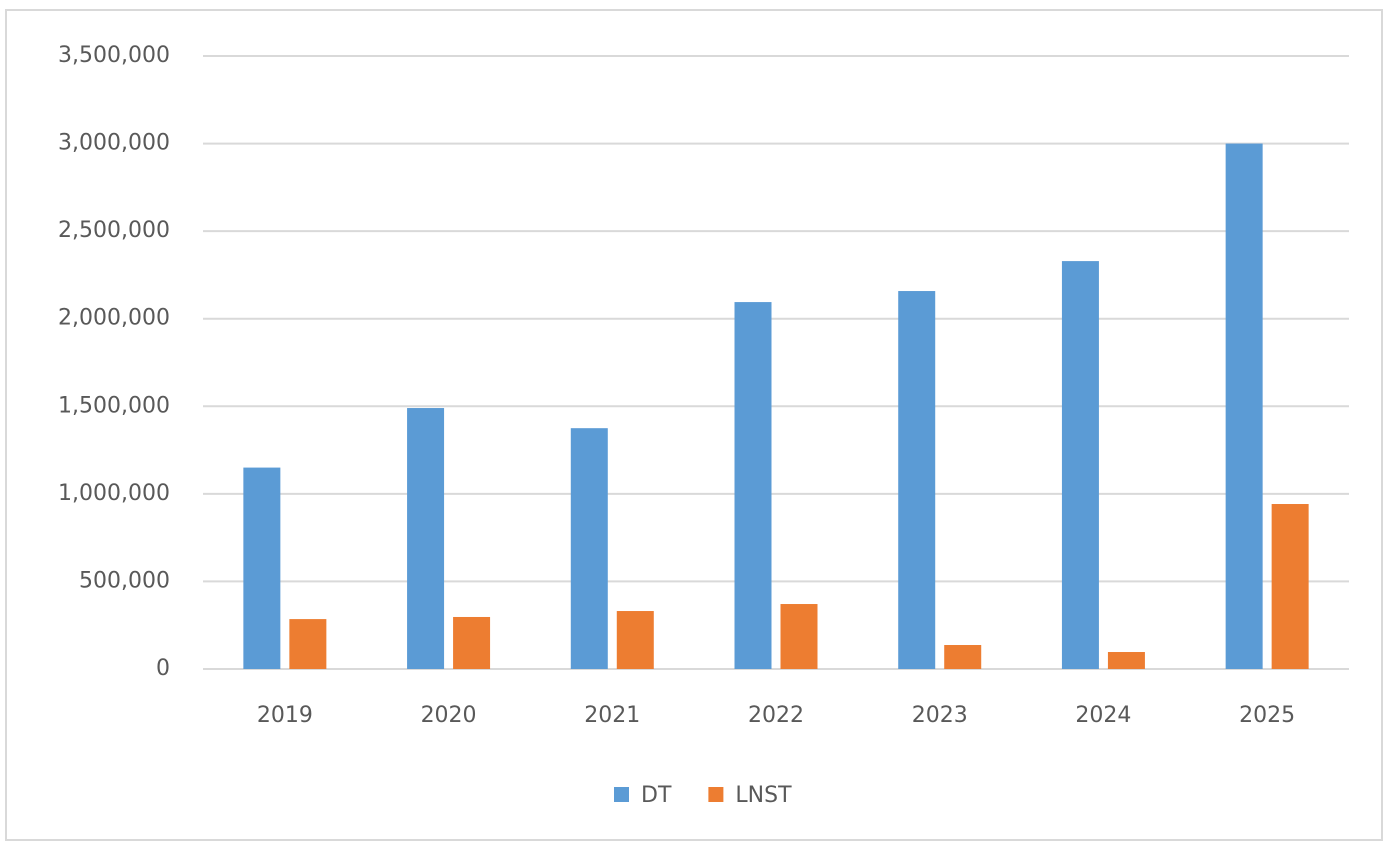 The height and width of the screenshot is (842, 1384). Describe the element at coordinates (776, 715) in the screenshot. I see `x-tick-label: 2022` at that location.